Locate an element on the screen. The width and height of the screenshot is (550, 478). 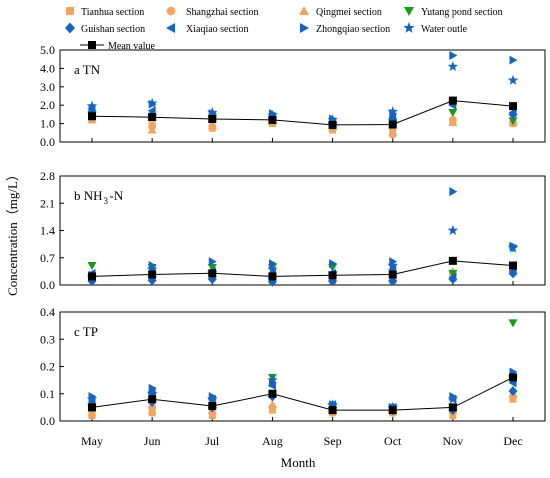
x-tick-label-jul: Jul is located at coordinates (212, 441).